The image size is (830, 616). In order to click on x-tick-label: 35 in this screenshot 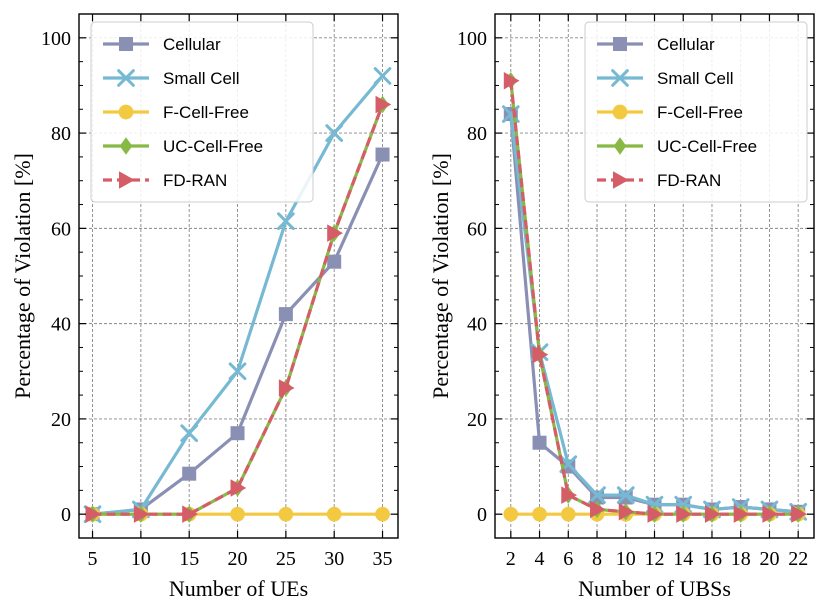, I will do `click(383, 559)`.